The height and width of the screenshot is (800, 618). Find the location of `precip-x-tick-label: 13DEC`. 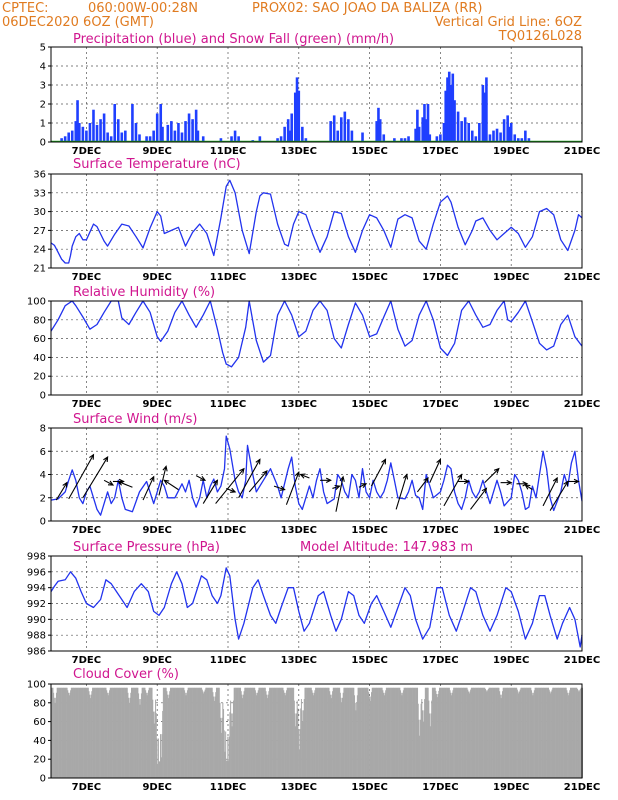

precip-x-tick-label: 13DEC is located at coordinates (299, 151).